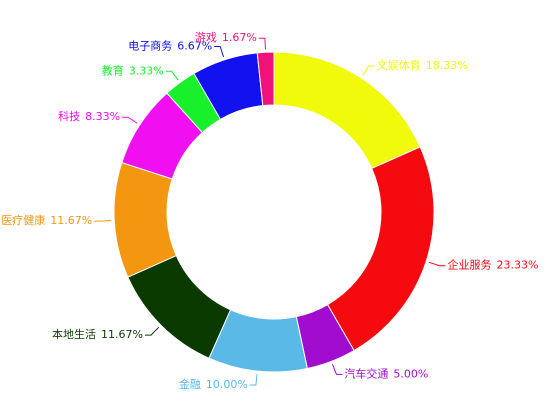 The image size is (547, 417). I want to click on category-name: 金融, so click(190, 384).